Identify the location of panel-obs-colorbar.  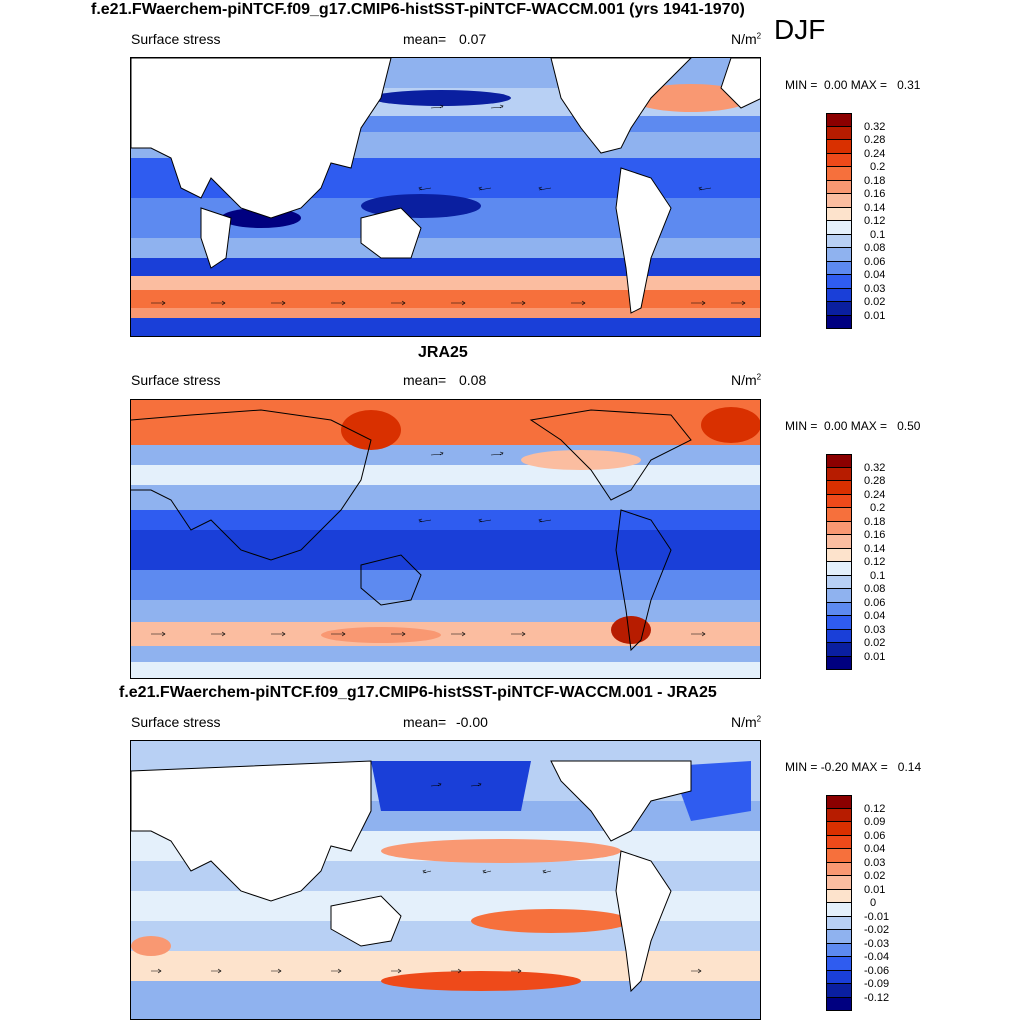
(839, 562).